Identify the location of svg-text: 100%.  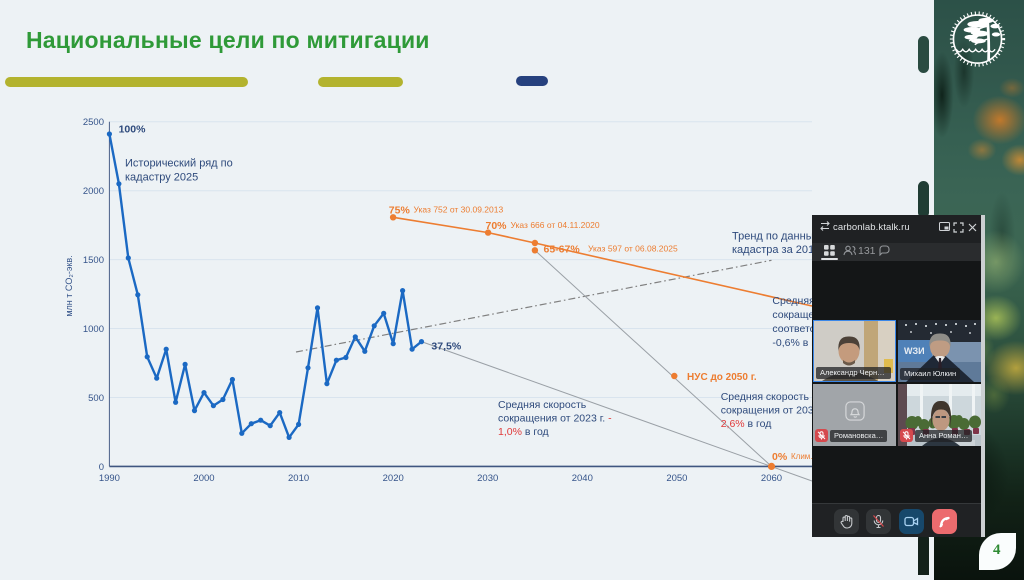
(133, 130).